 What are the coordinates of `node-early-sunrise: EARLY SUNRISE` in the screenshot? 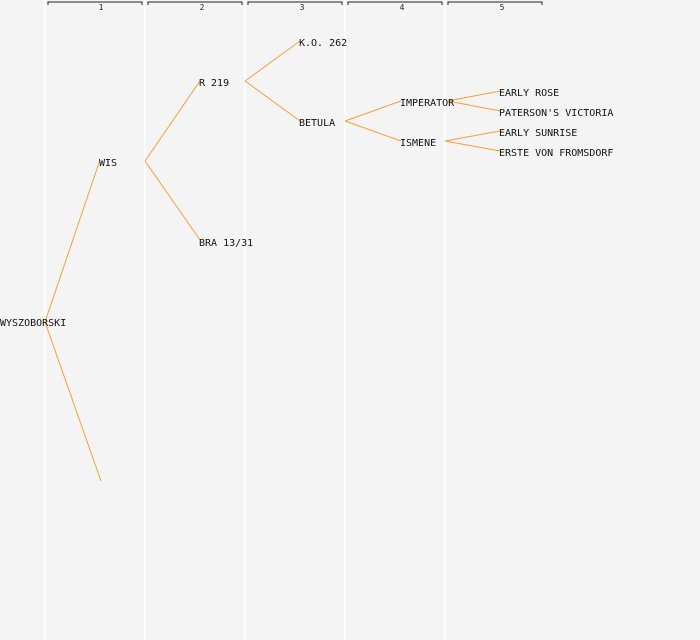 It's located at (538, 133).